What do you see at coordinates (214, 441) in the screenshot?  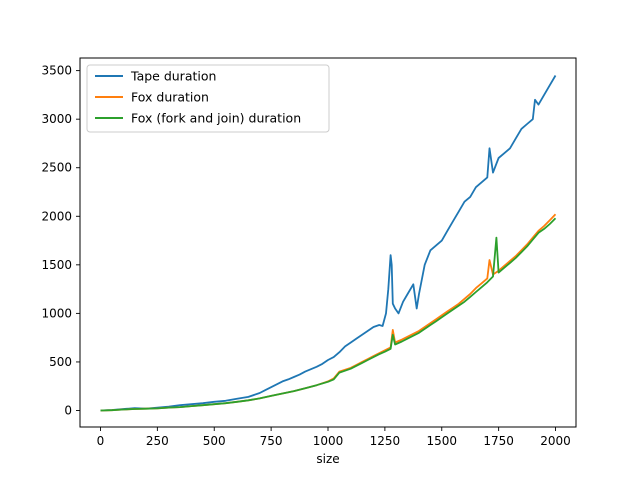 I see `x-tick-label: 500` at bounding box center [214, 441].